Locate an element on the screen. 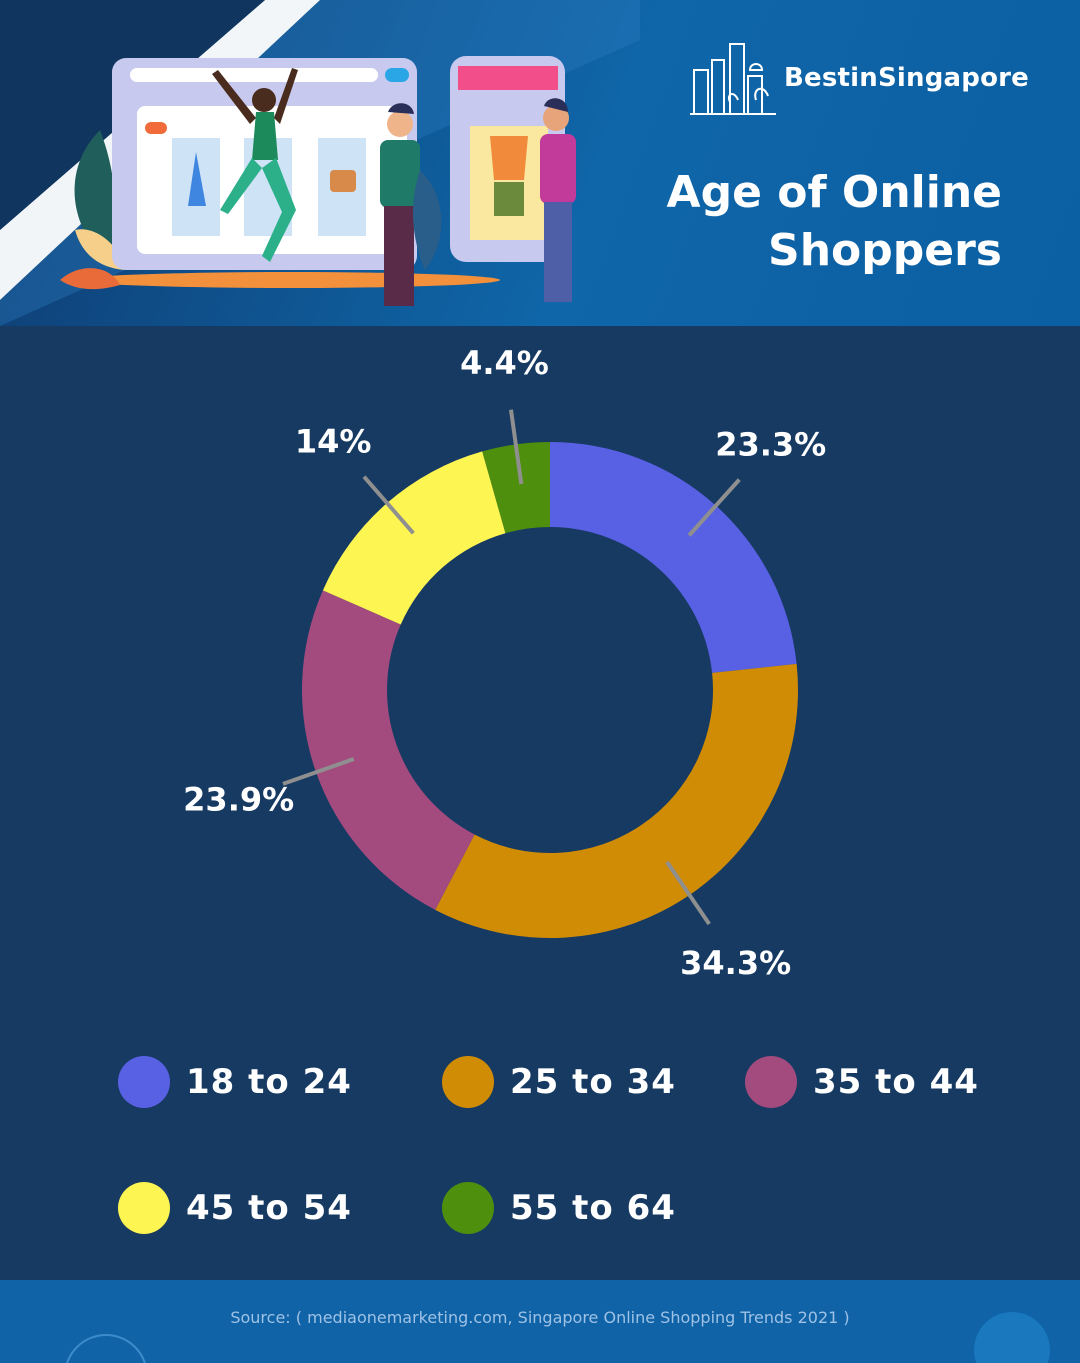 Image resolution: width=1080 pixels, height=1363 pixels. legend-label: 18 to 24 is located at coordinates (269, 1082).